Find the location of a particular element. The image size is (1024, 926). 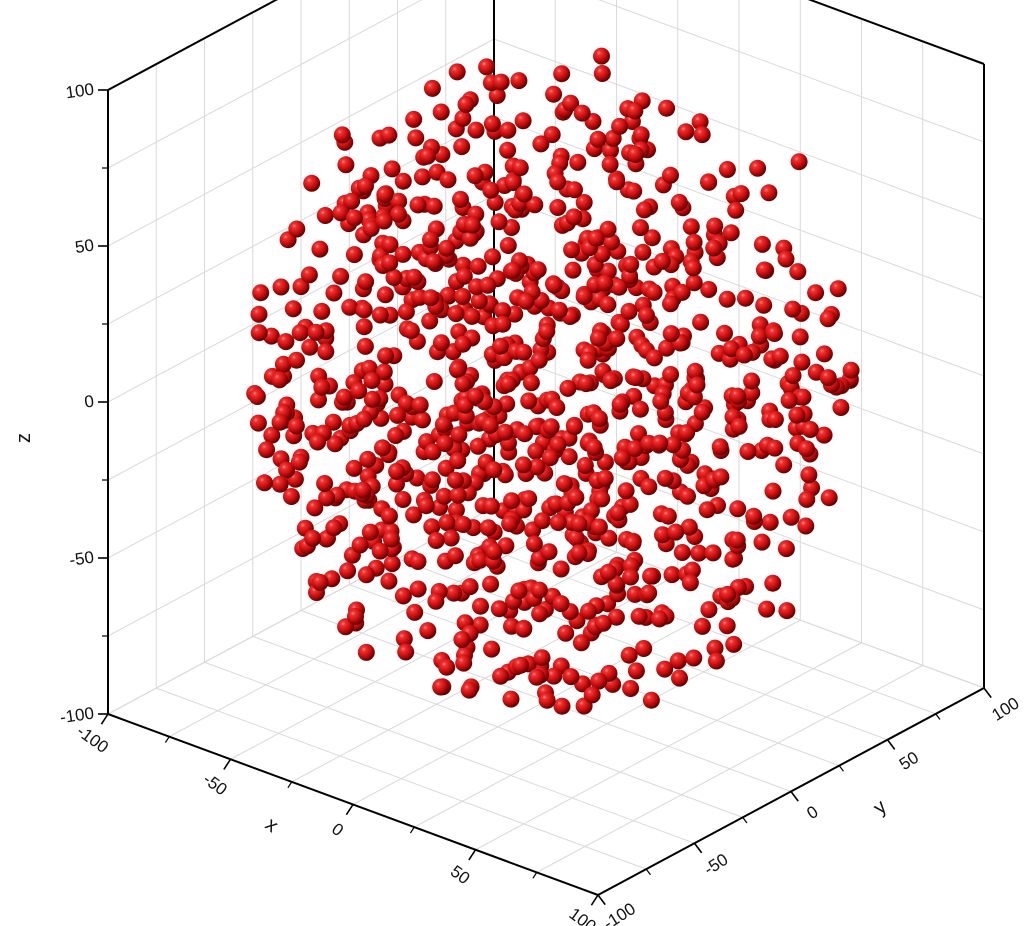

z-axis-title: z is located at coordinates (24, 438).